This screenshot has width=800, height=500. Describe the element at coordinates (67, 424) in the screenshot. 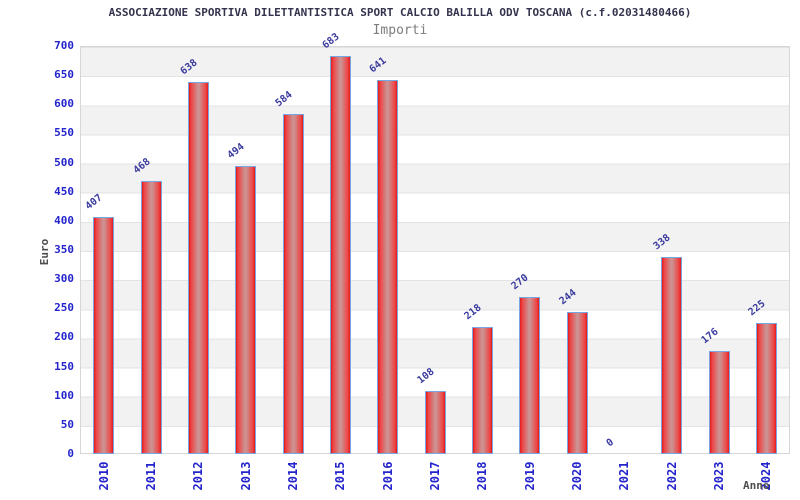

I see `y-tick-label: 50` at that location.